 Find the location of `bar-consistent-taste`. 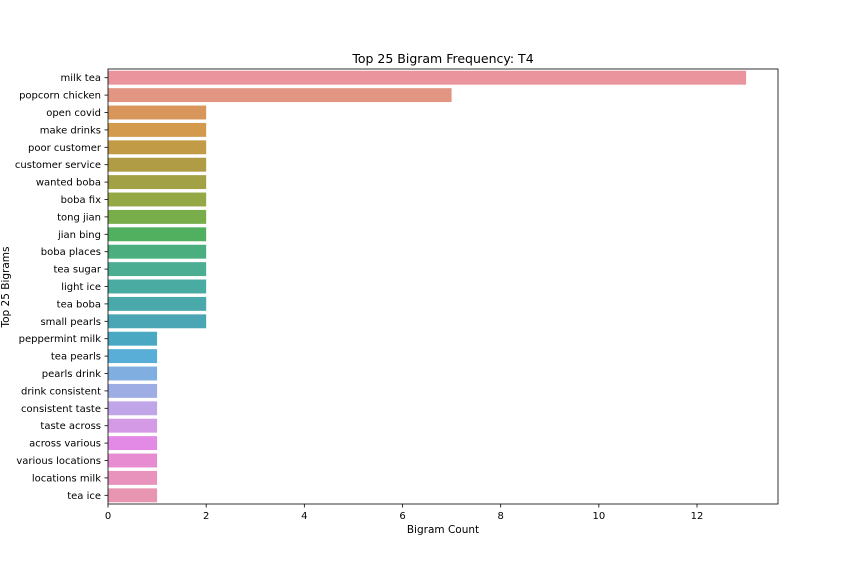

bar-consistent-taste is located at coordinates (133, 408).